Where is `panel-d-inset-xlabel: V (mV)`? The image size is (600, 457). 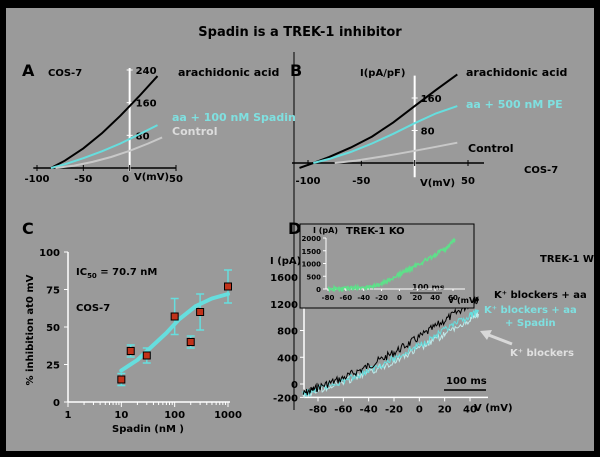 panel-d-inset-xlabel: V (mV) is located at coordinates (463, 300).